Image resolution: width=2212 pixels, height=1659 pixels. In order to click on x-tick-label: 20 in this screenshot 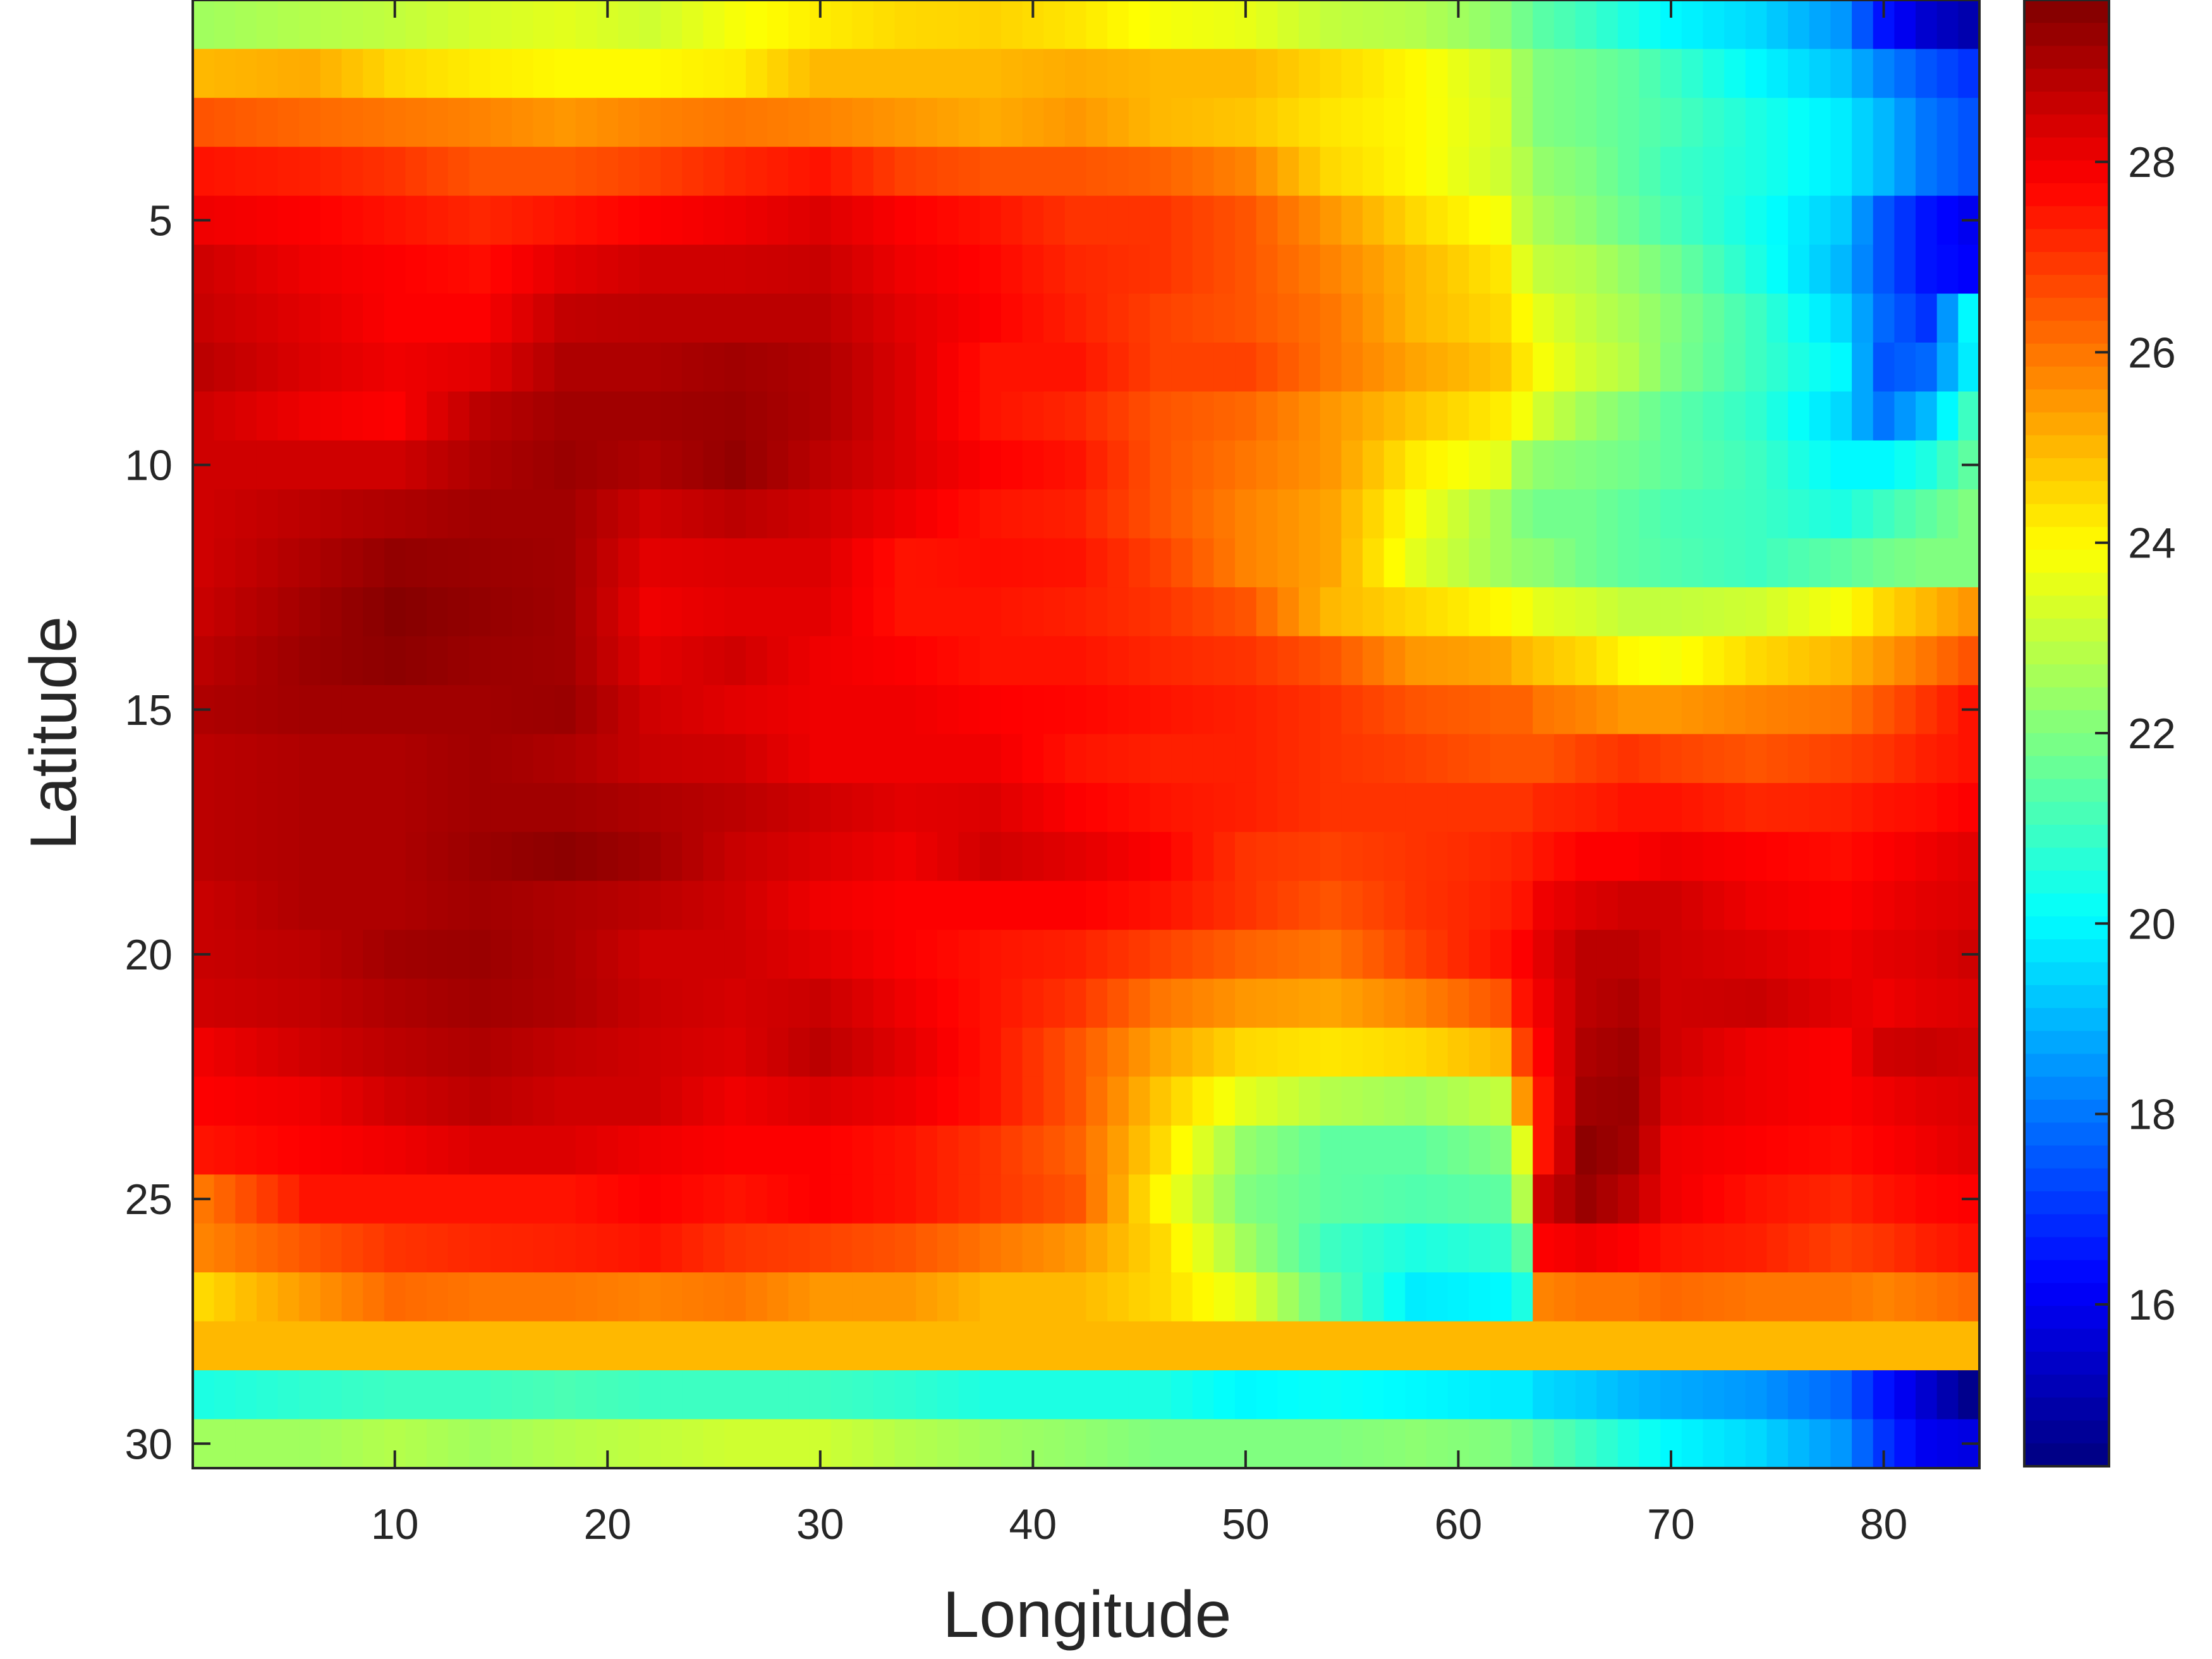, I will do `click(607, 1524)`.